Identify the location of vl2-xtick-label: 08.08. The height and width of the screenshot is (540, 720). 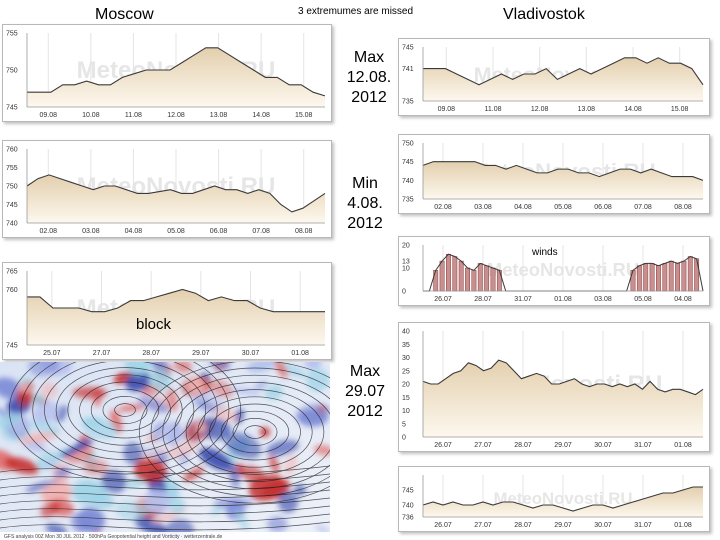
(683, 207).